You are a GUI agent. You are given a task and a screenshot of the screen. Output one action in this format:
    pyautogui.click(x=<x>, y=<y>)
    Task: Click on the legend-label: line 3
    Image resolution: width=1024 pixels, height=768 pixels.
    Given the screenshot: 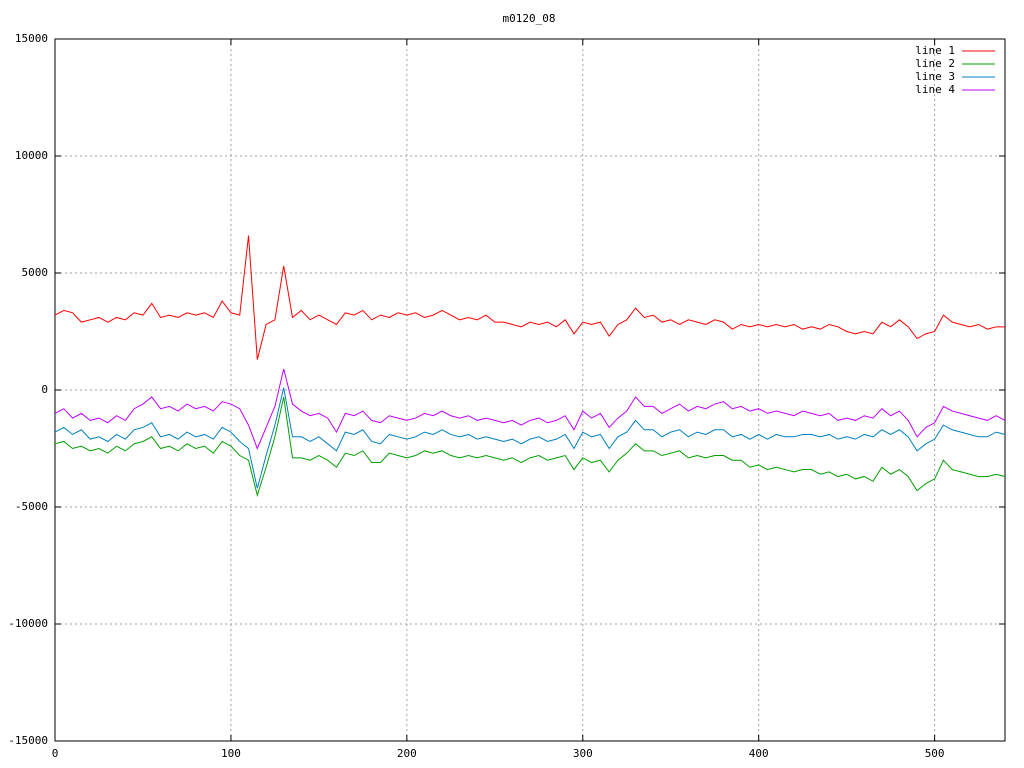 What is the action you would take?
    pyautogui.click(x=935, y=76)
    